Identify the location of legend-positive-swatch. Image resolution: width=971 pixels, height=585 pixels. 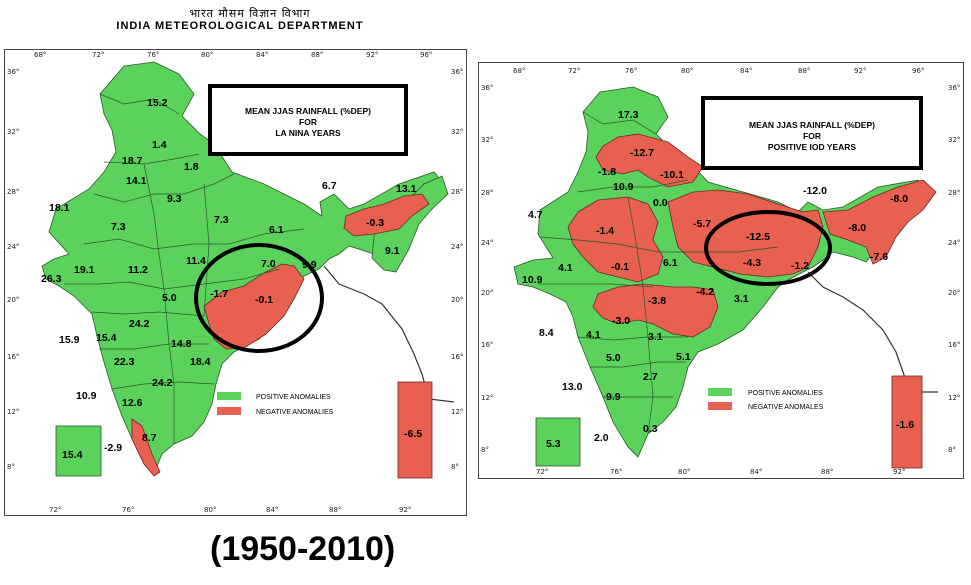
(229, 396).